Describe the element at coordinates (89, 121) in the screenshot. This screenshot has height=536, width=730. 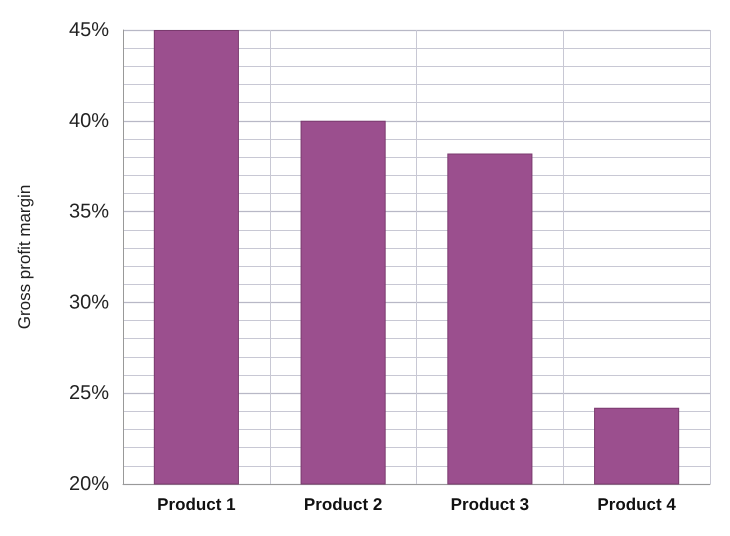
I see `y-tick-label: 40%` at that location.